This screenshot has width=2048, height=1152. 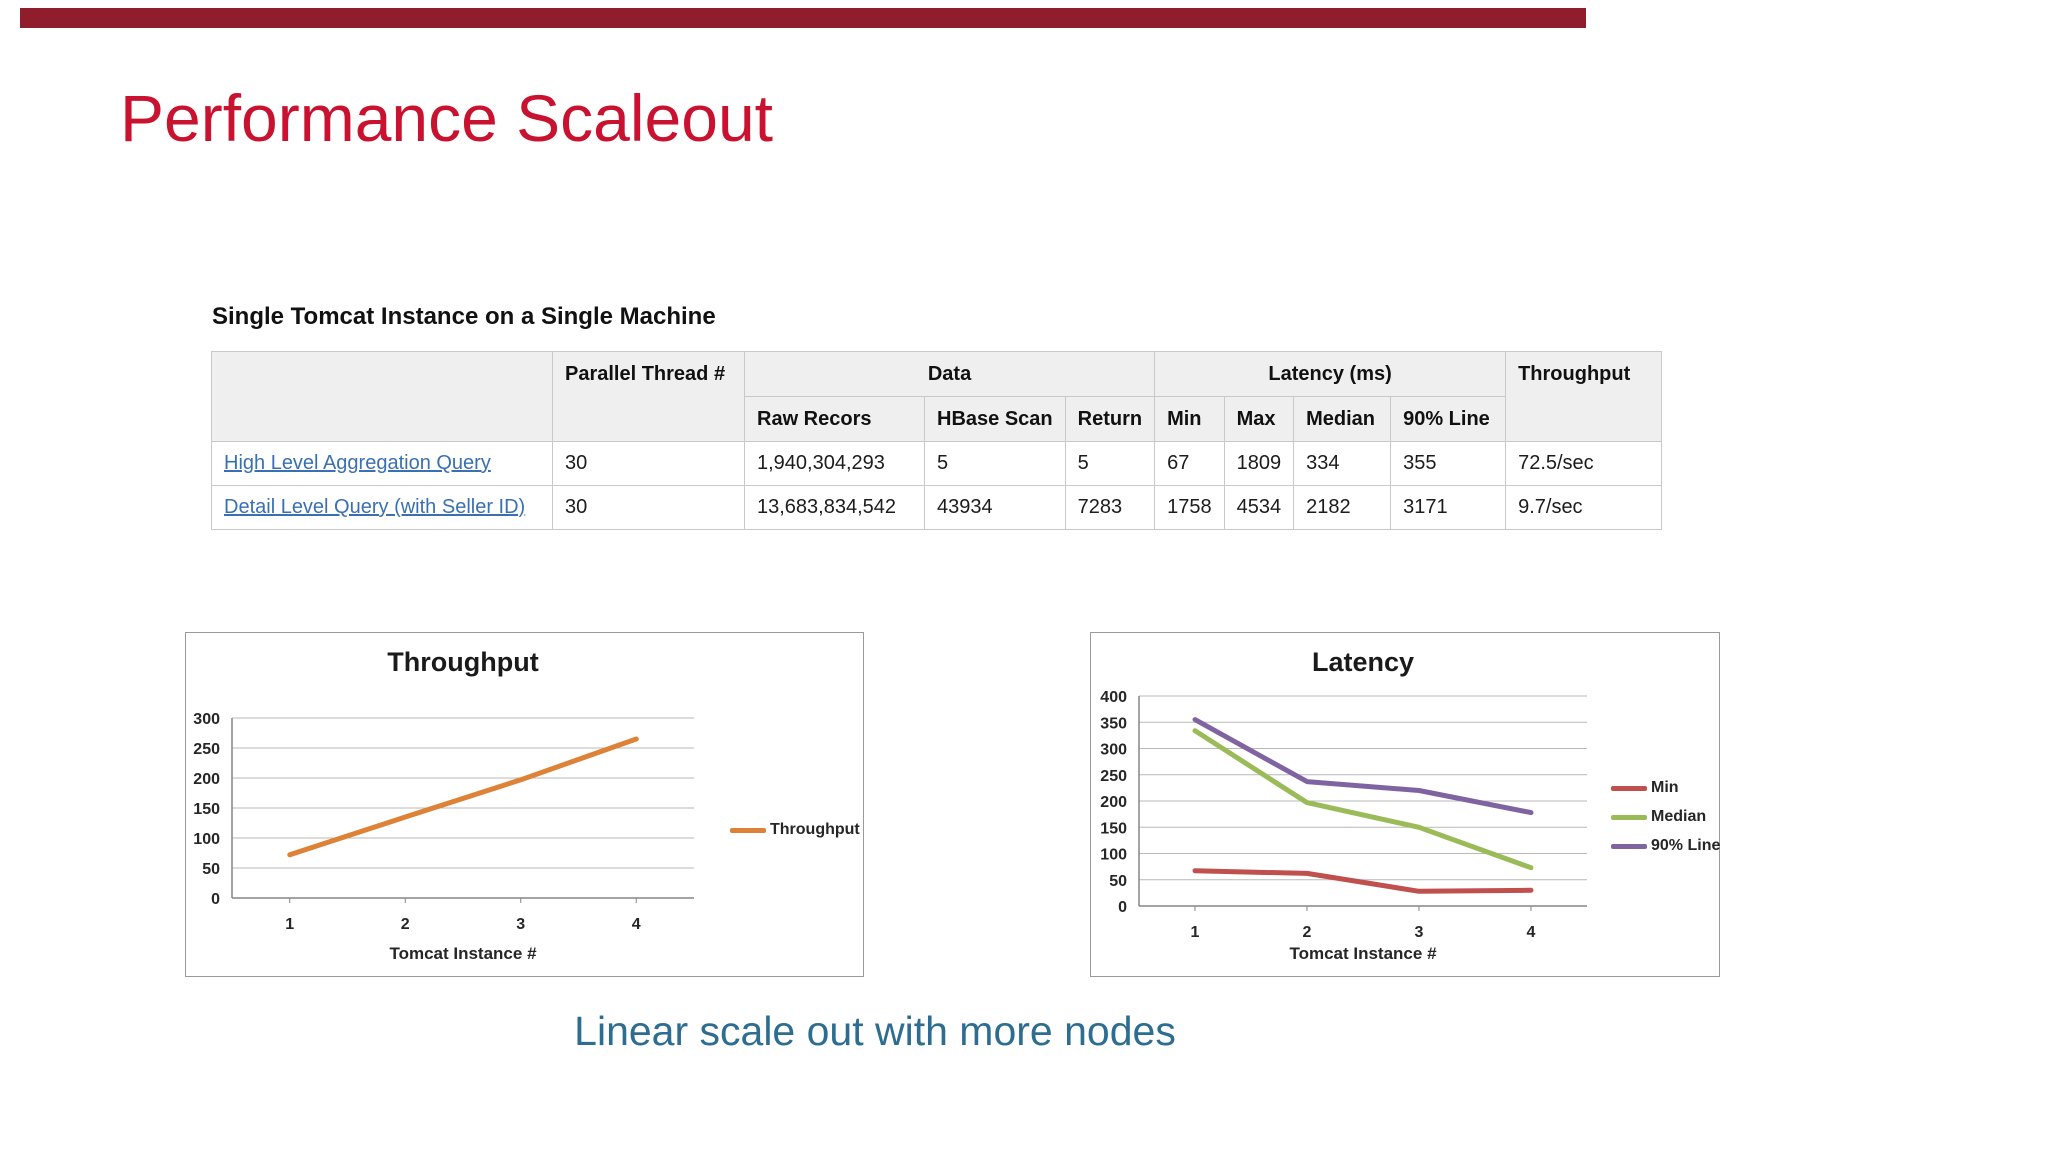 I want to click on legend-label: Throughput, so click(x=815, y=829).